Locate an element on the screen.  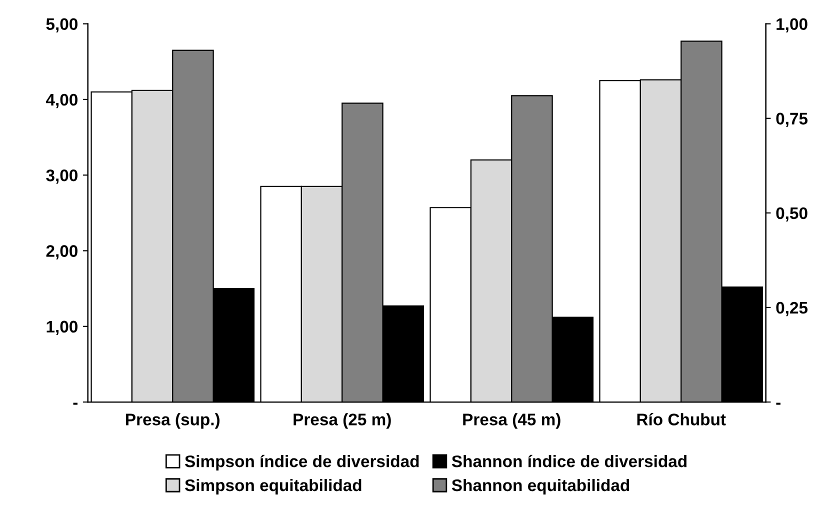
y-tick-label: 5,00 is located at coordinates (62, 25).